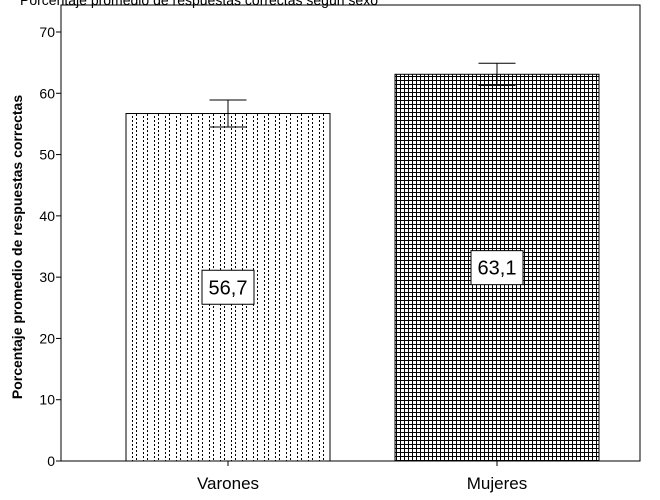 This screenshot has width=660, height=500. What do you see at coordinates (228, 483) in the screenshot?
I see `x-tick-label: Varones` at bounding box center [228, 483].